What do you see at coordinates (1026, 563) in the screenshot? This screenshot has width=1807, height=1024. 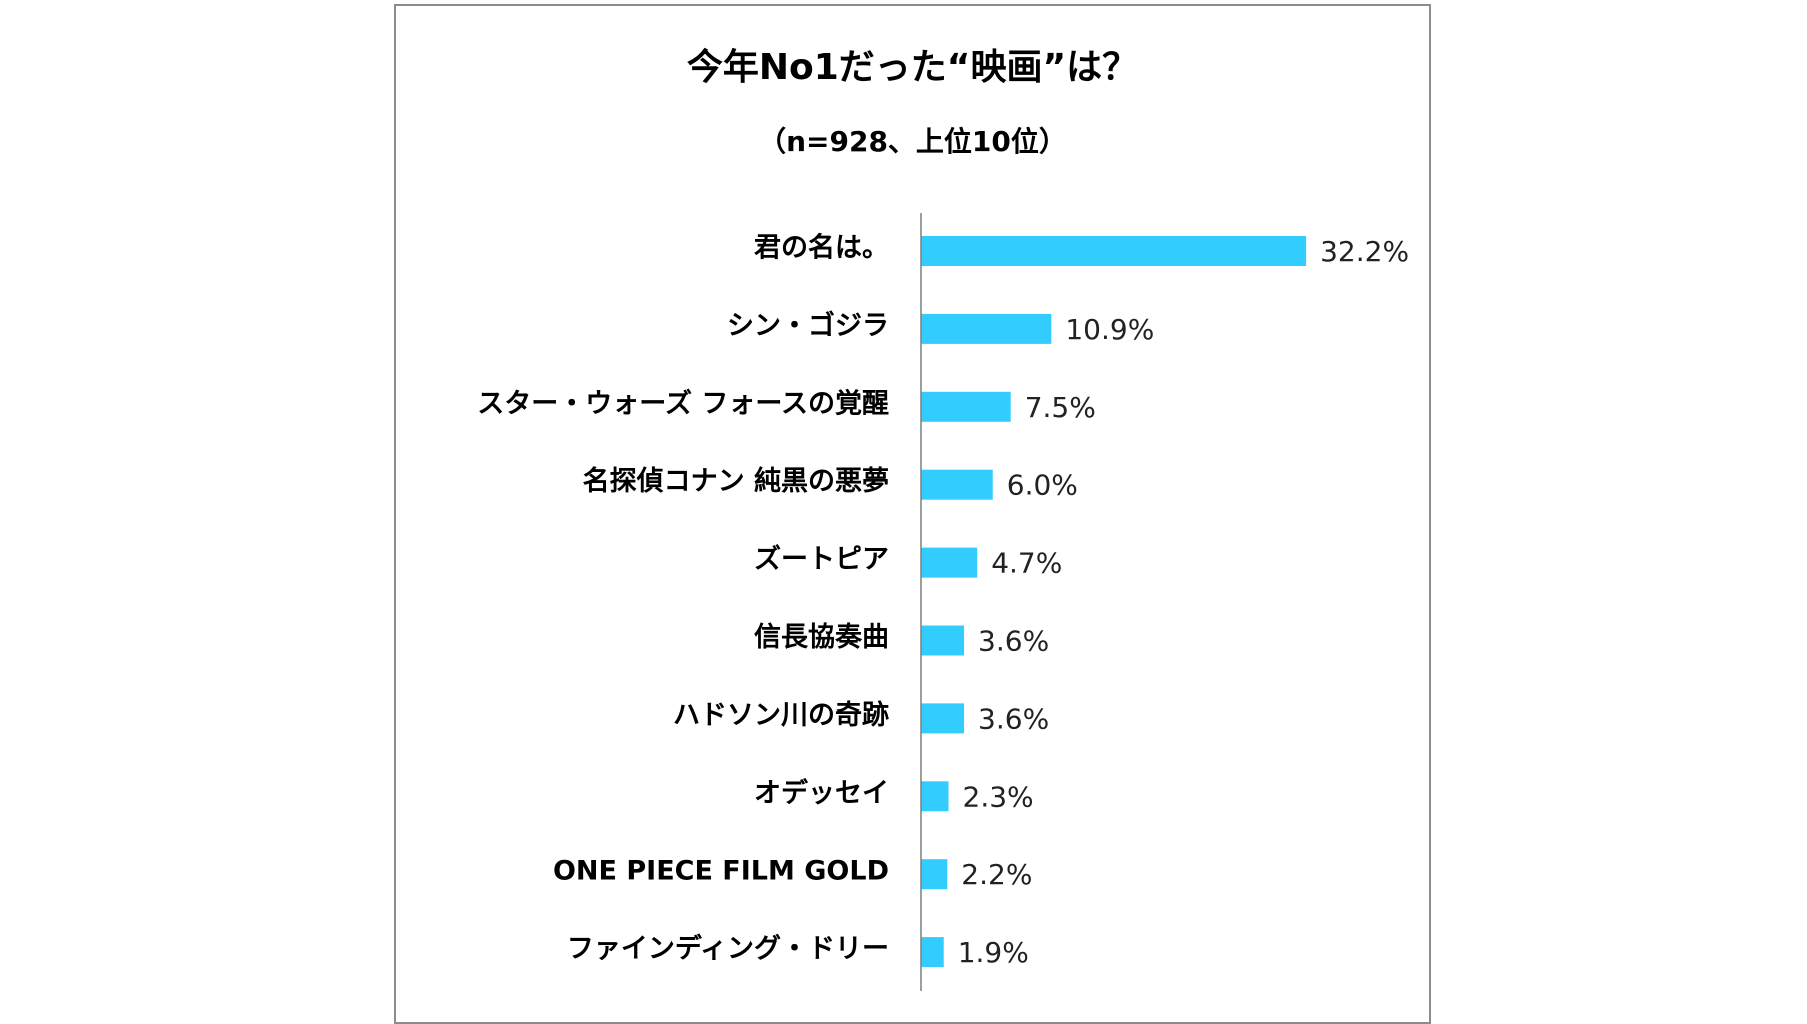 I see `data-label: 4.7%` at bounding box center [1026, 563].